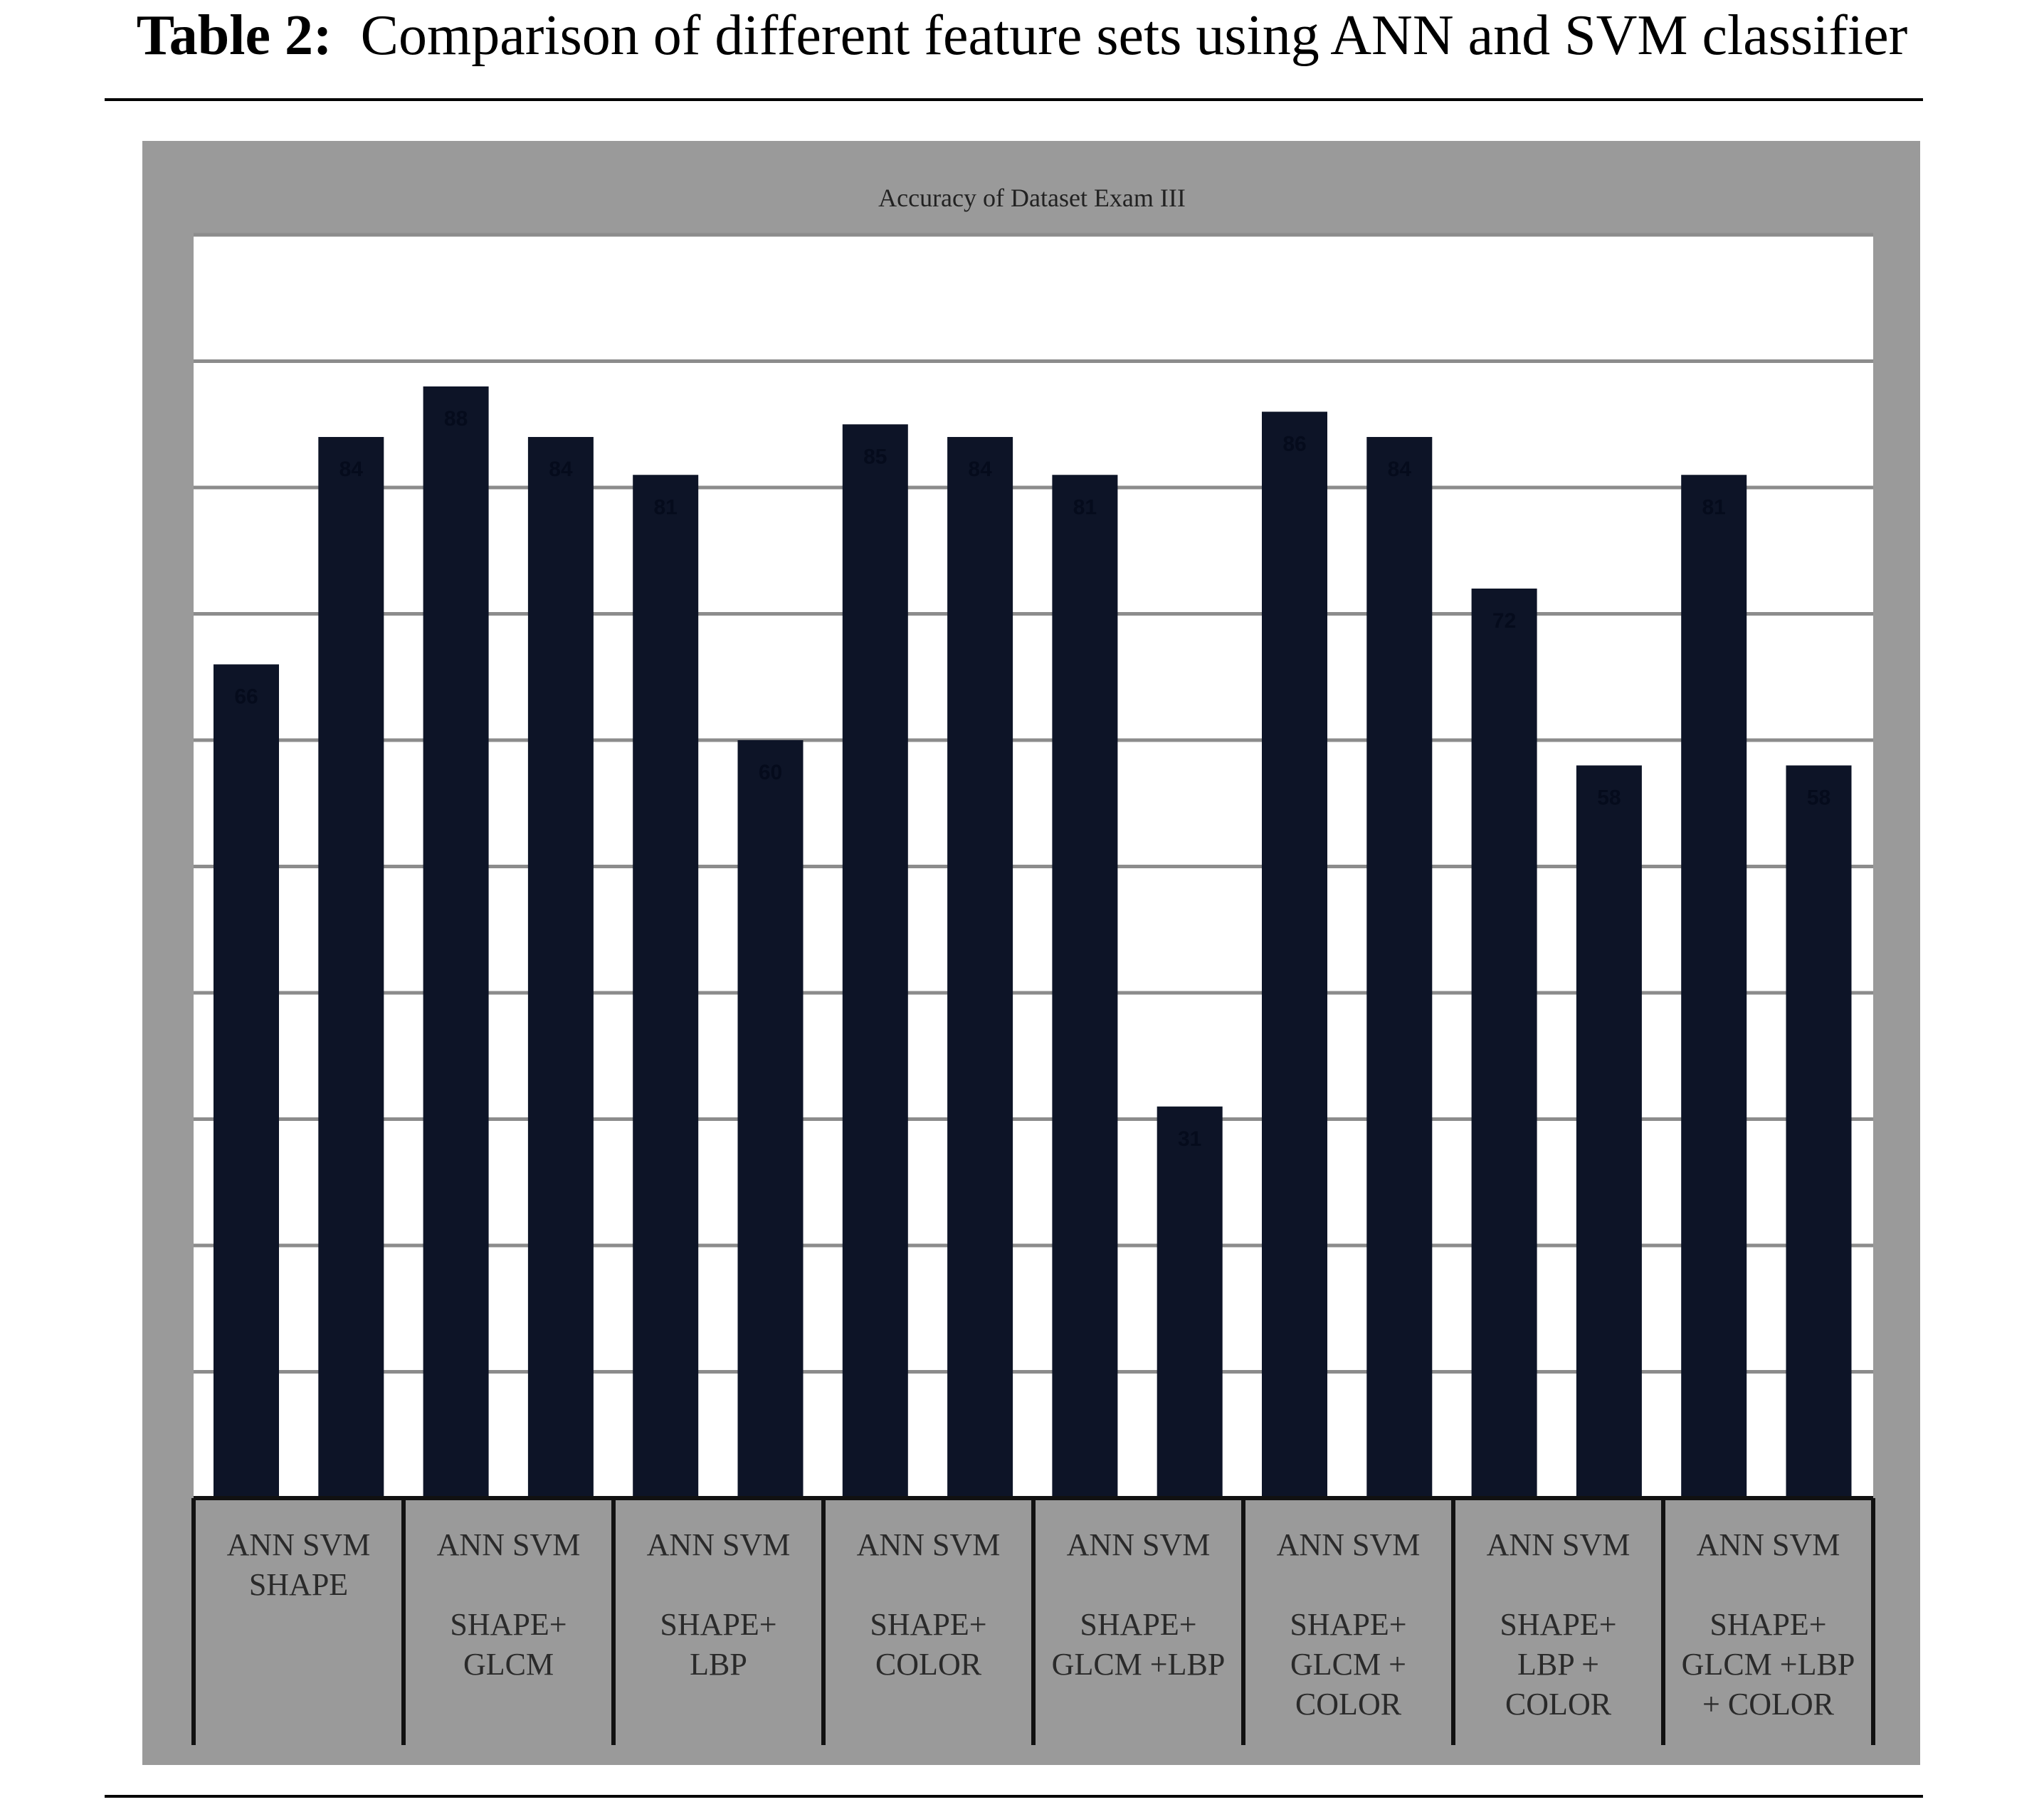 This screenshot has width=2044, height=1802. I want to click on category-label: ANN SVM SHAPE+ GLCM +LBP, so click(1139, 1605).